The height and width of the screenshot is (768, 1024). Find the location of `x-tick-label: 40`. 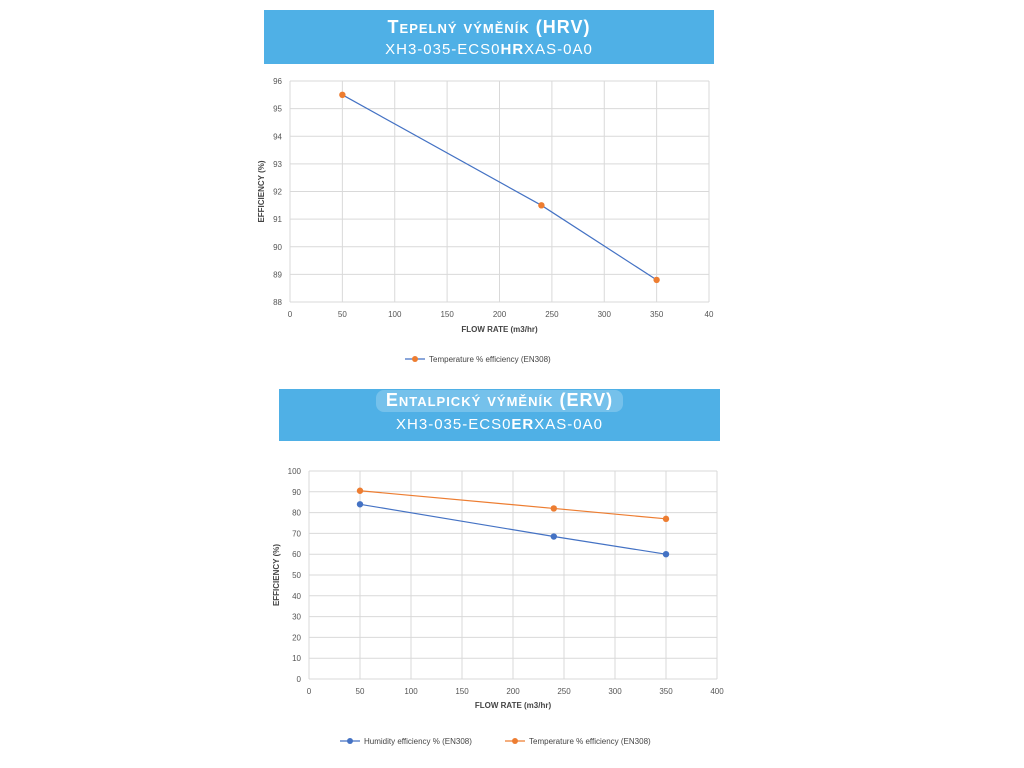

x-tick-label: 40 is located at coordinates (709, 314).